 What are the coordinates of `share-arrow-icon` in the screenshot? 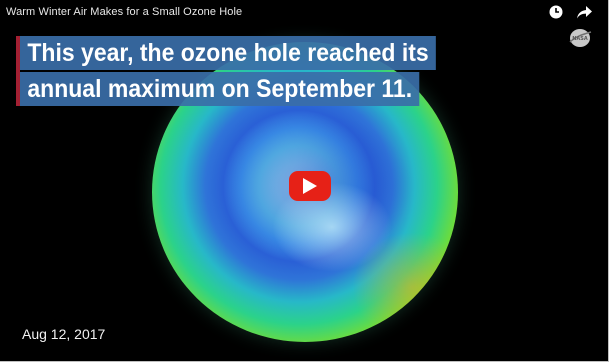 It's located at (584, 12).